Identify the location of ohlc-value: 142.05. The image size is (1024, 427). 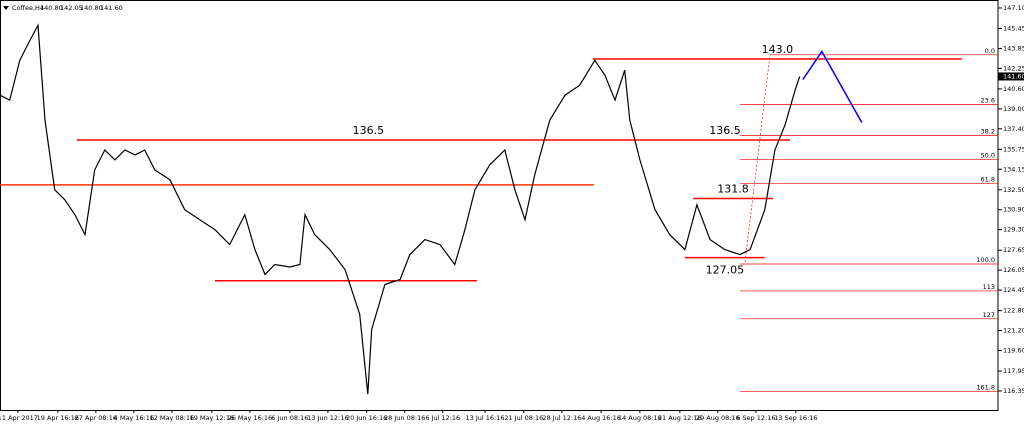
(71, 8).